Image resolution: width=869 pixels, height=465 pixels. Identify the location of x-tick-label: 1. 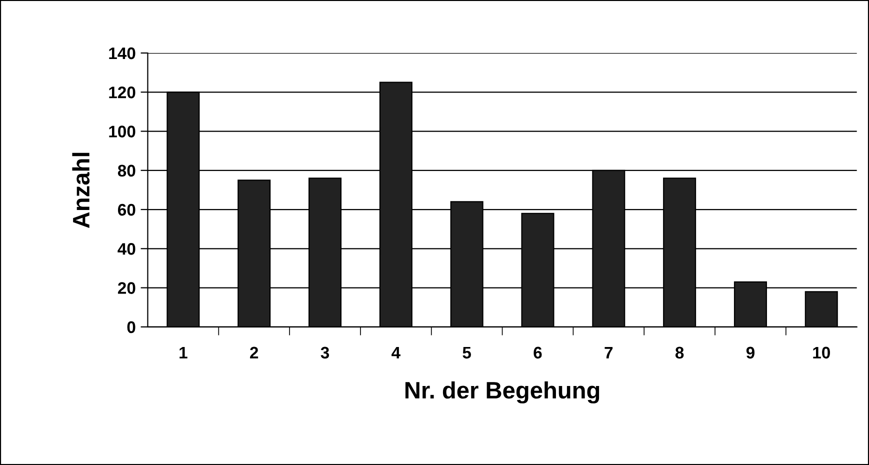
(184, 352).